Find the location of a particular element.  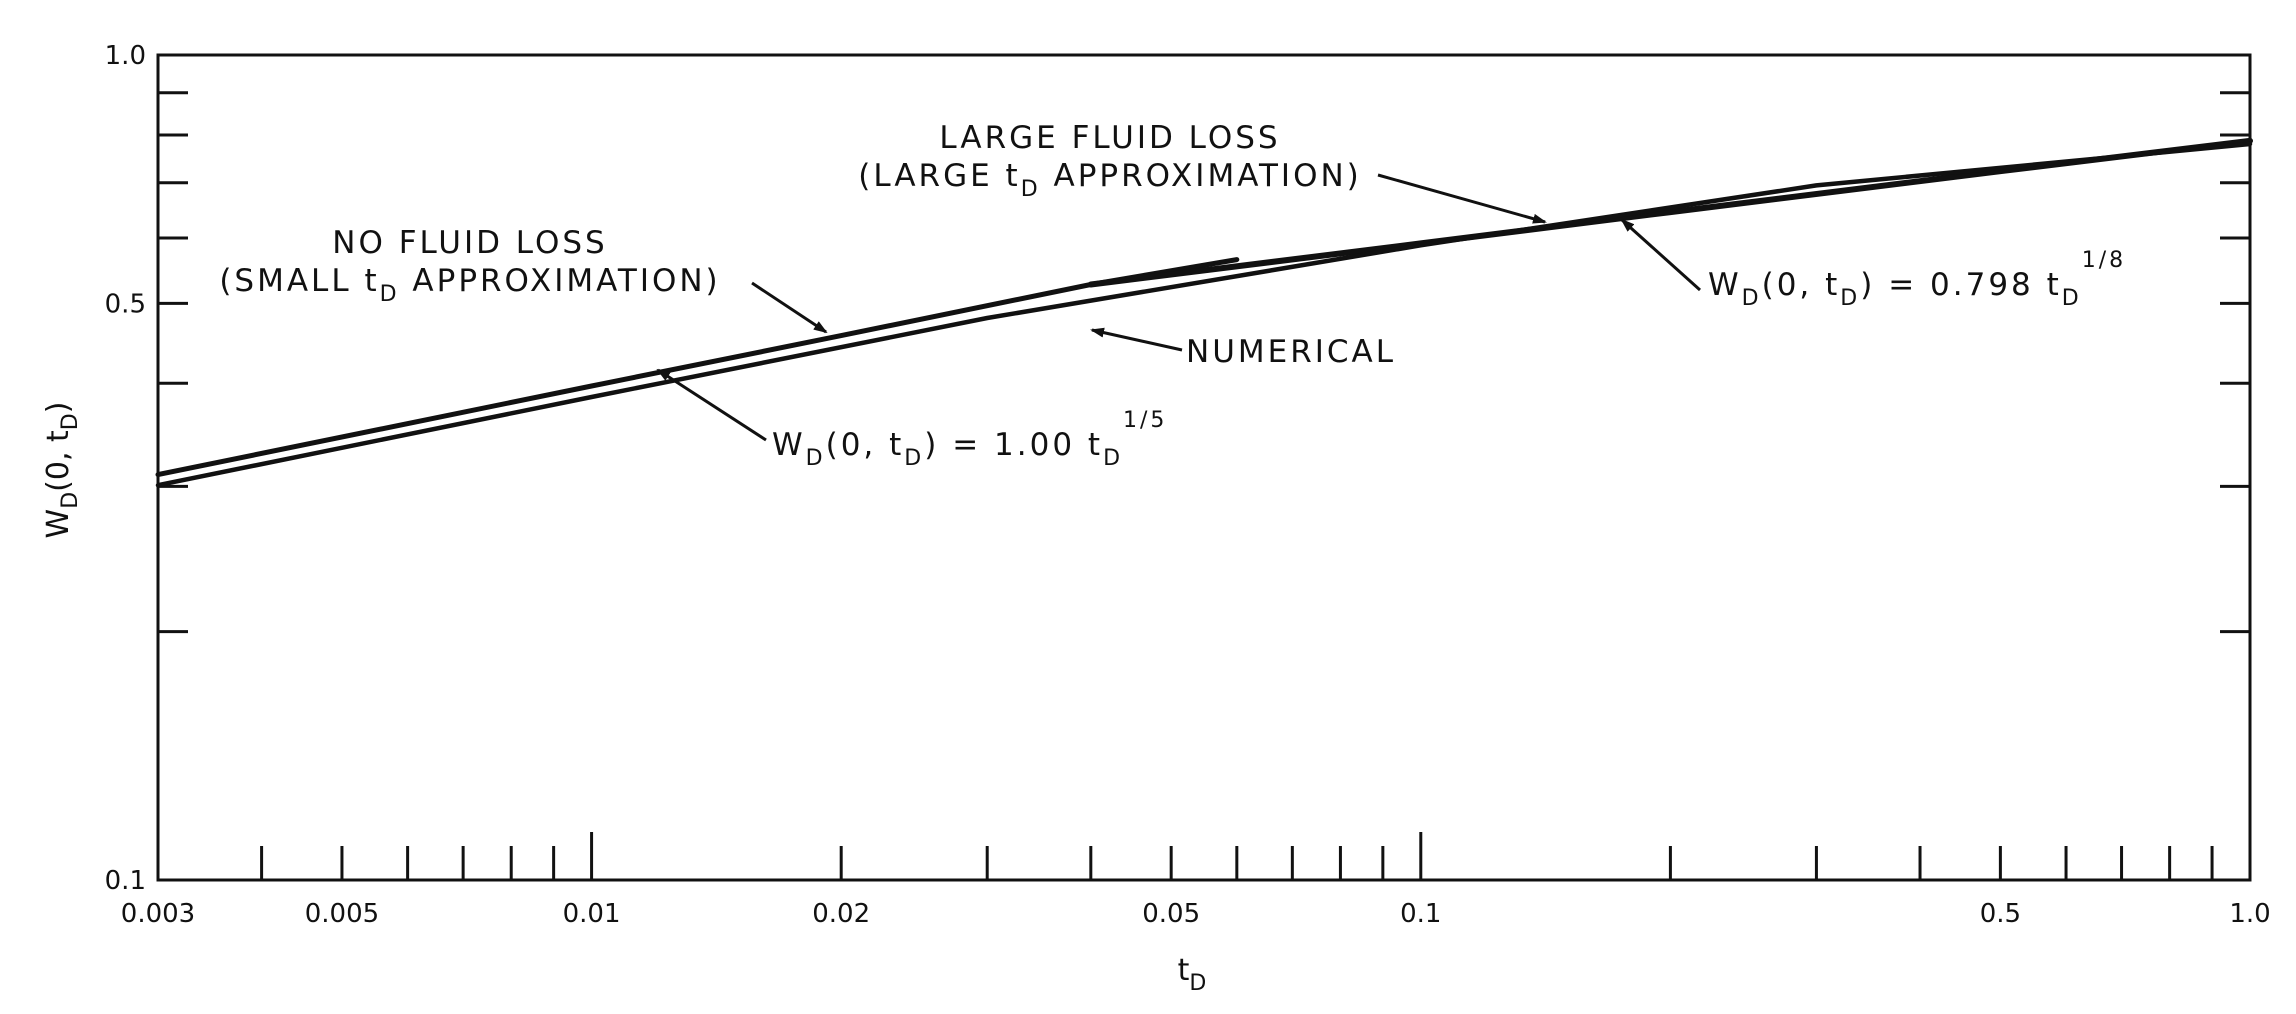

leader-equation-large is located at coordinates (1661, 255).